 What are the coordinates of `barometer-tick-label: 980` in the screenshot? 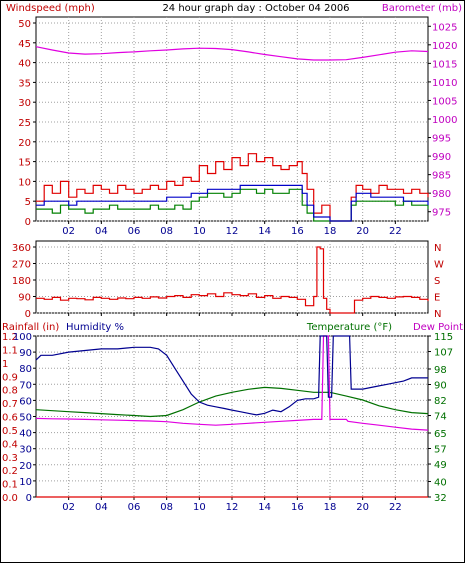 It's located at (441, 194).